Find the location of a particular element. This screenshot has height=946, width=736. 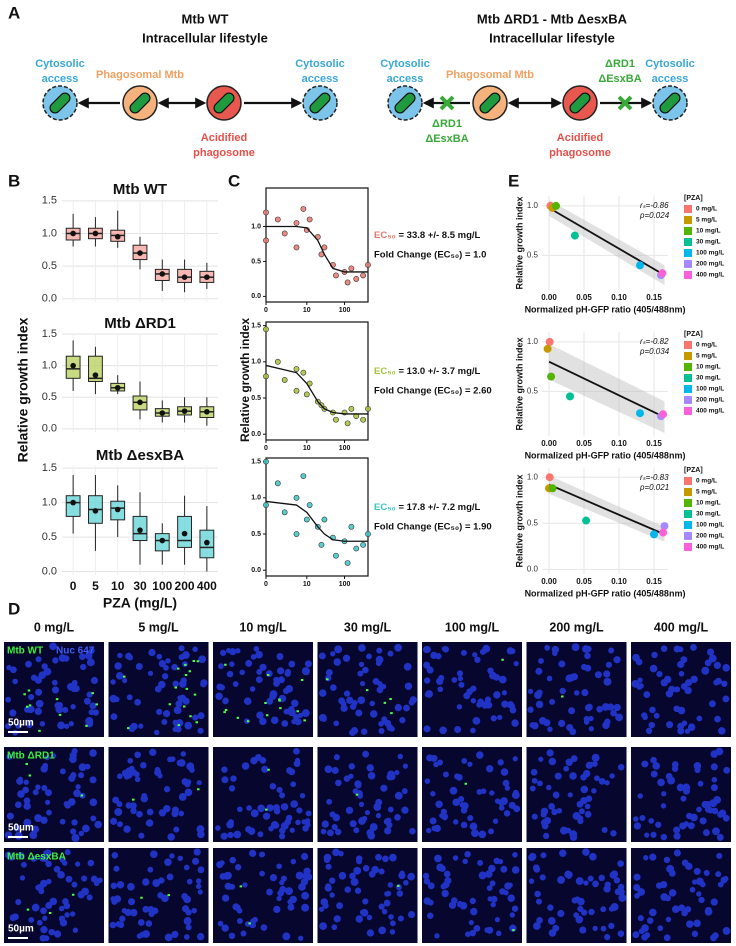

column-label: 200 mg/L is located at coordinates (576, 627).